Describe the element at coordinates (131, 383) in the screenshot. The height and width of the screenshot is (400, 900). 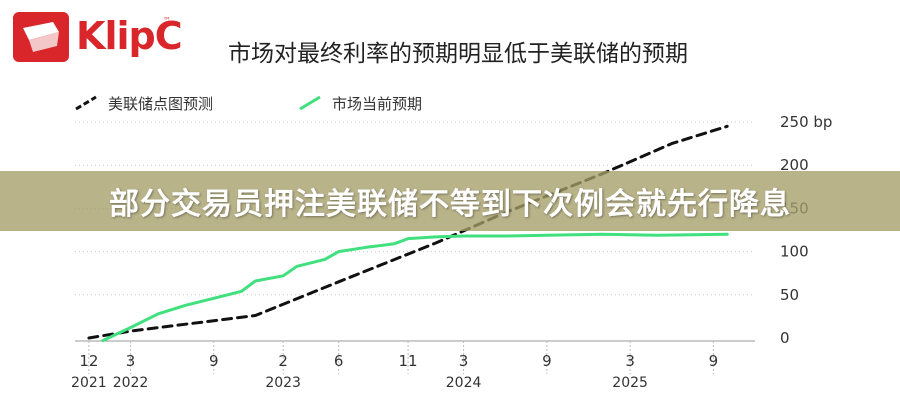
I see `year-label-2022: 2022` at that location.